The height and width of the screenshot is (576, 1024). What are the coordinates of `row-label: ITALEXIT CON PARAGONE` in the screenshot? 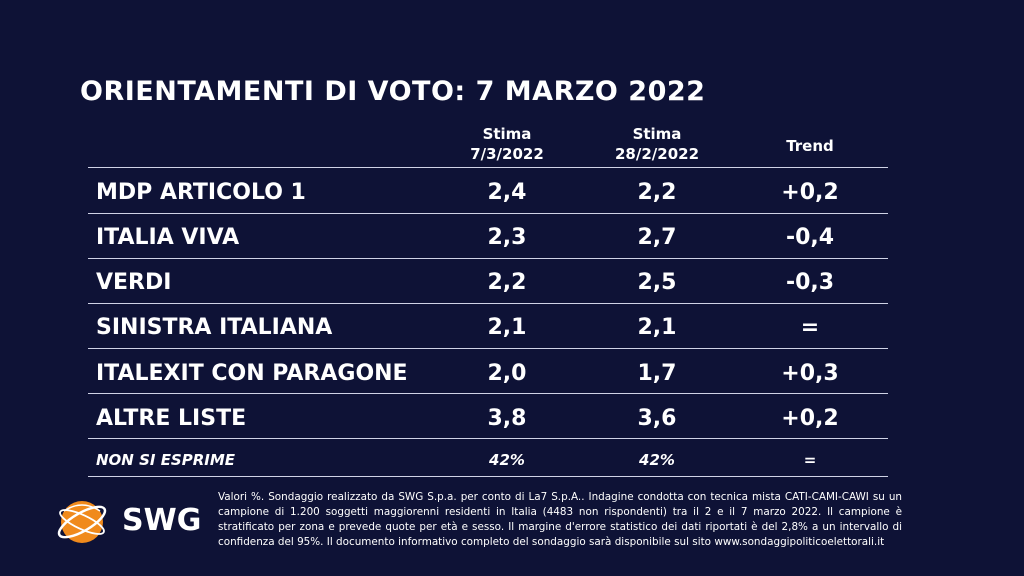 It's located at (252, 373).